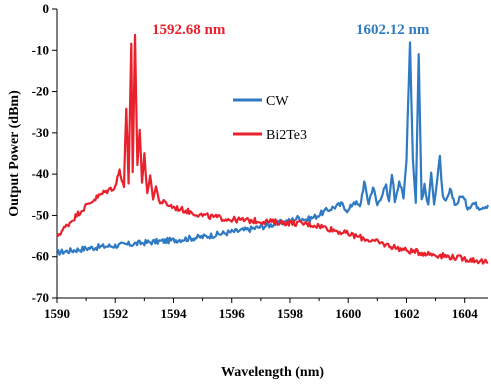  I want to click on x-tick-label: 1600, so click(348, 313).